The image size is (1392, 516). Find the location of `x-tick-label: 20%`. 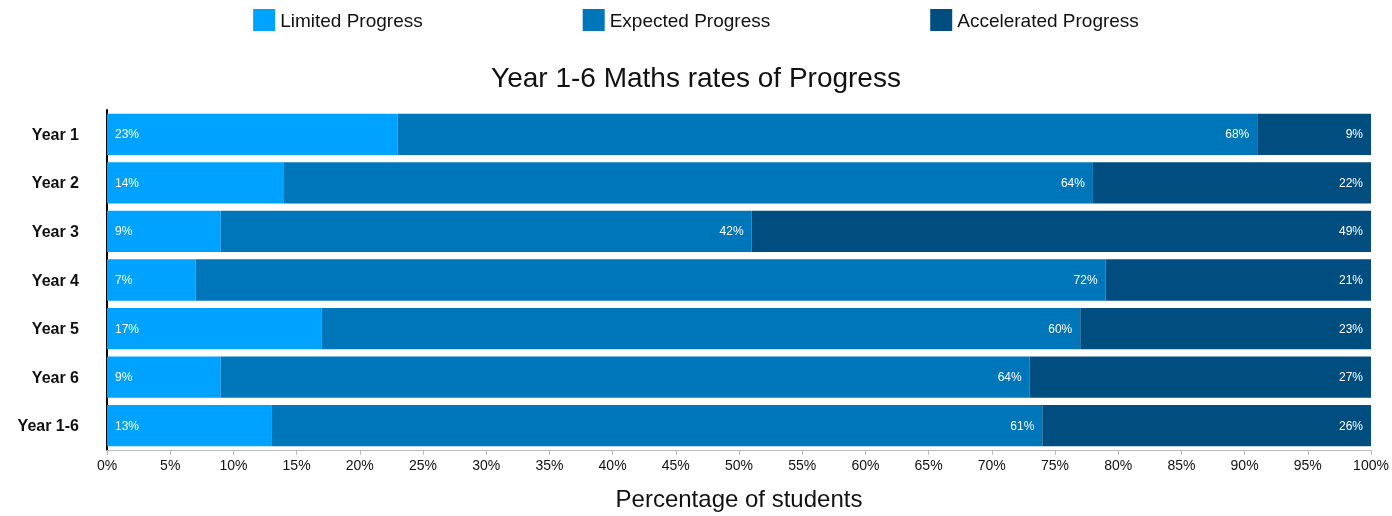

x-tick-label: 20% is located at coordinates (359, 465).